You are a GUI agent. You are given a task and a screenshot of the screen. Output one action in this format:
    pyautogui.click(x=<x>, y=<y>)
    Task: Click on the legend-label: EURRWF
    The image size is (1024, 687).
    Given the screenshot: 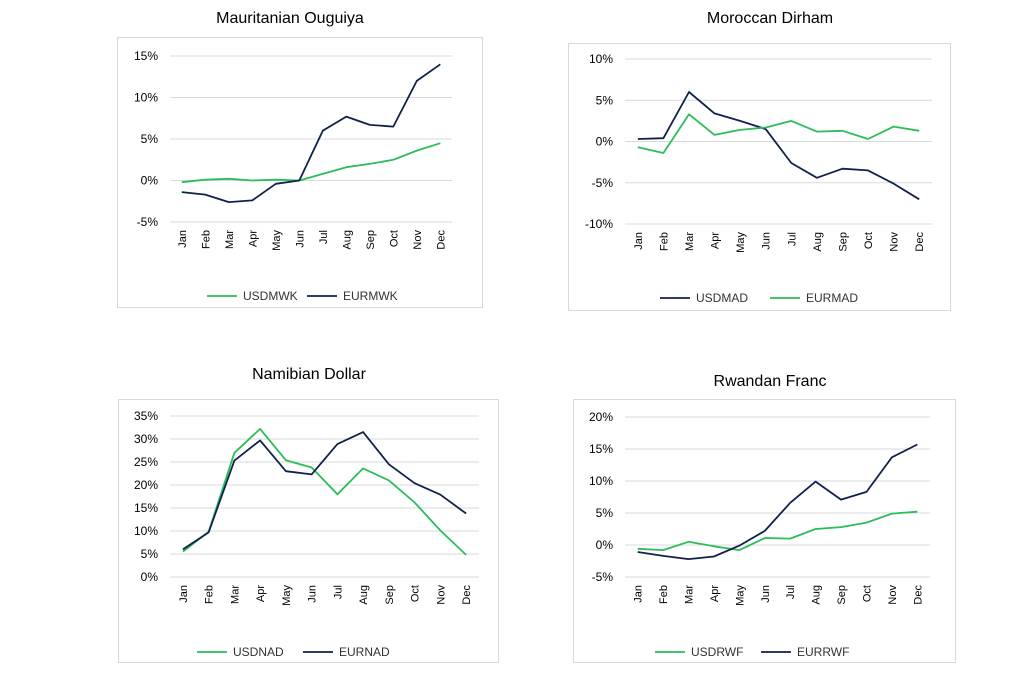 What is the action you would take?
    pyautogui.click(x=823, y=652)
    